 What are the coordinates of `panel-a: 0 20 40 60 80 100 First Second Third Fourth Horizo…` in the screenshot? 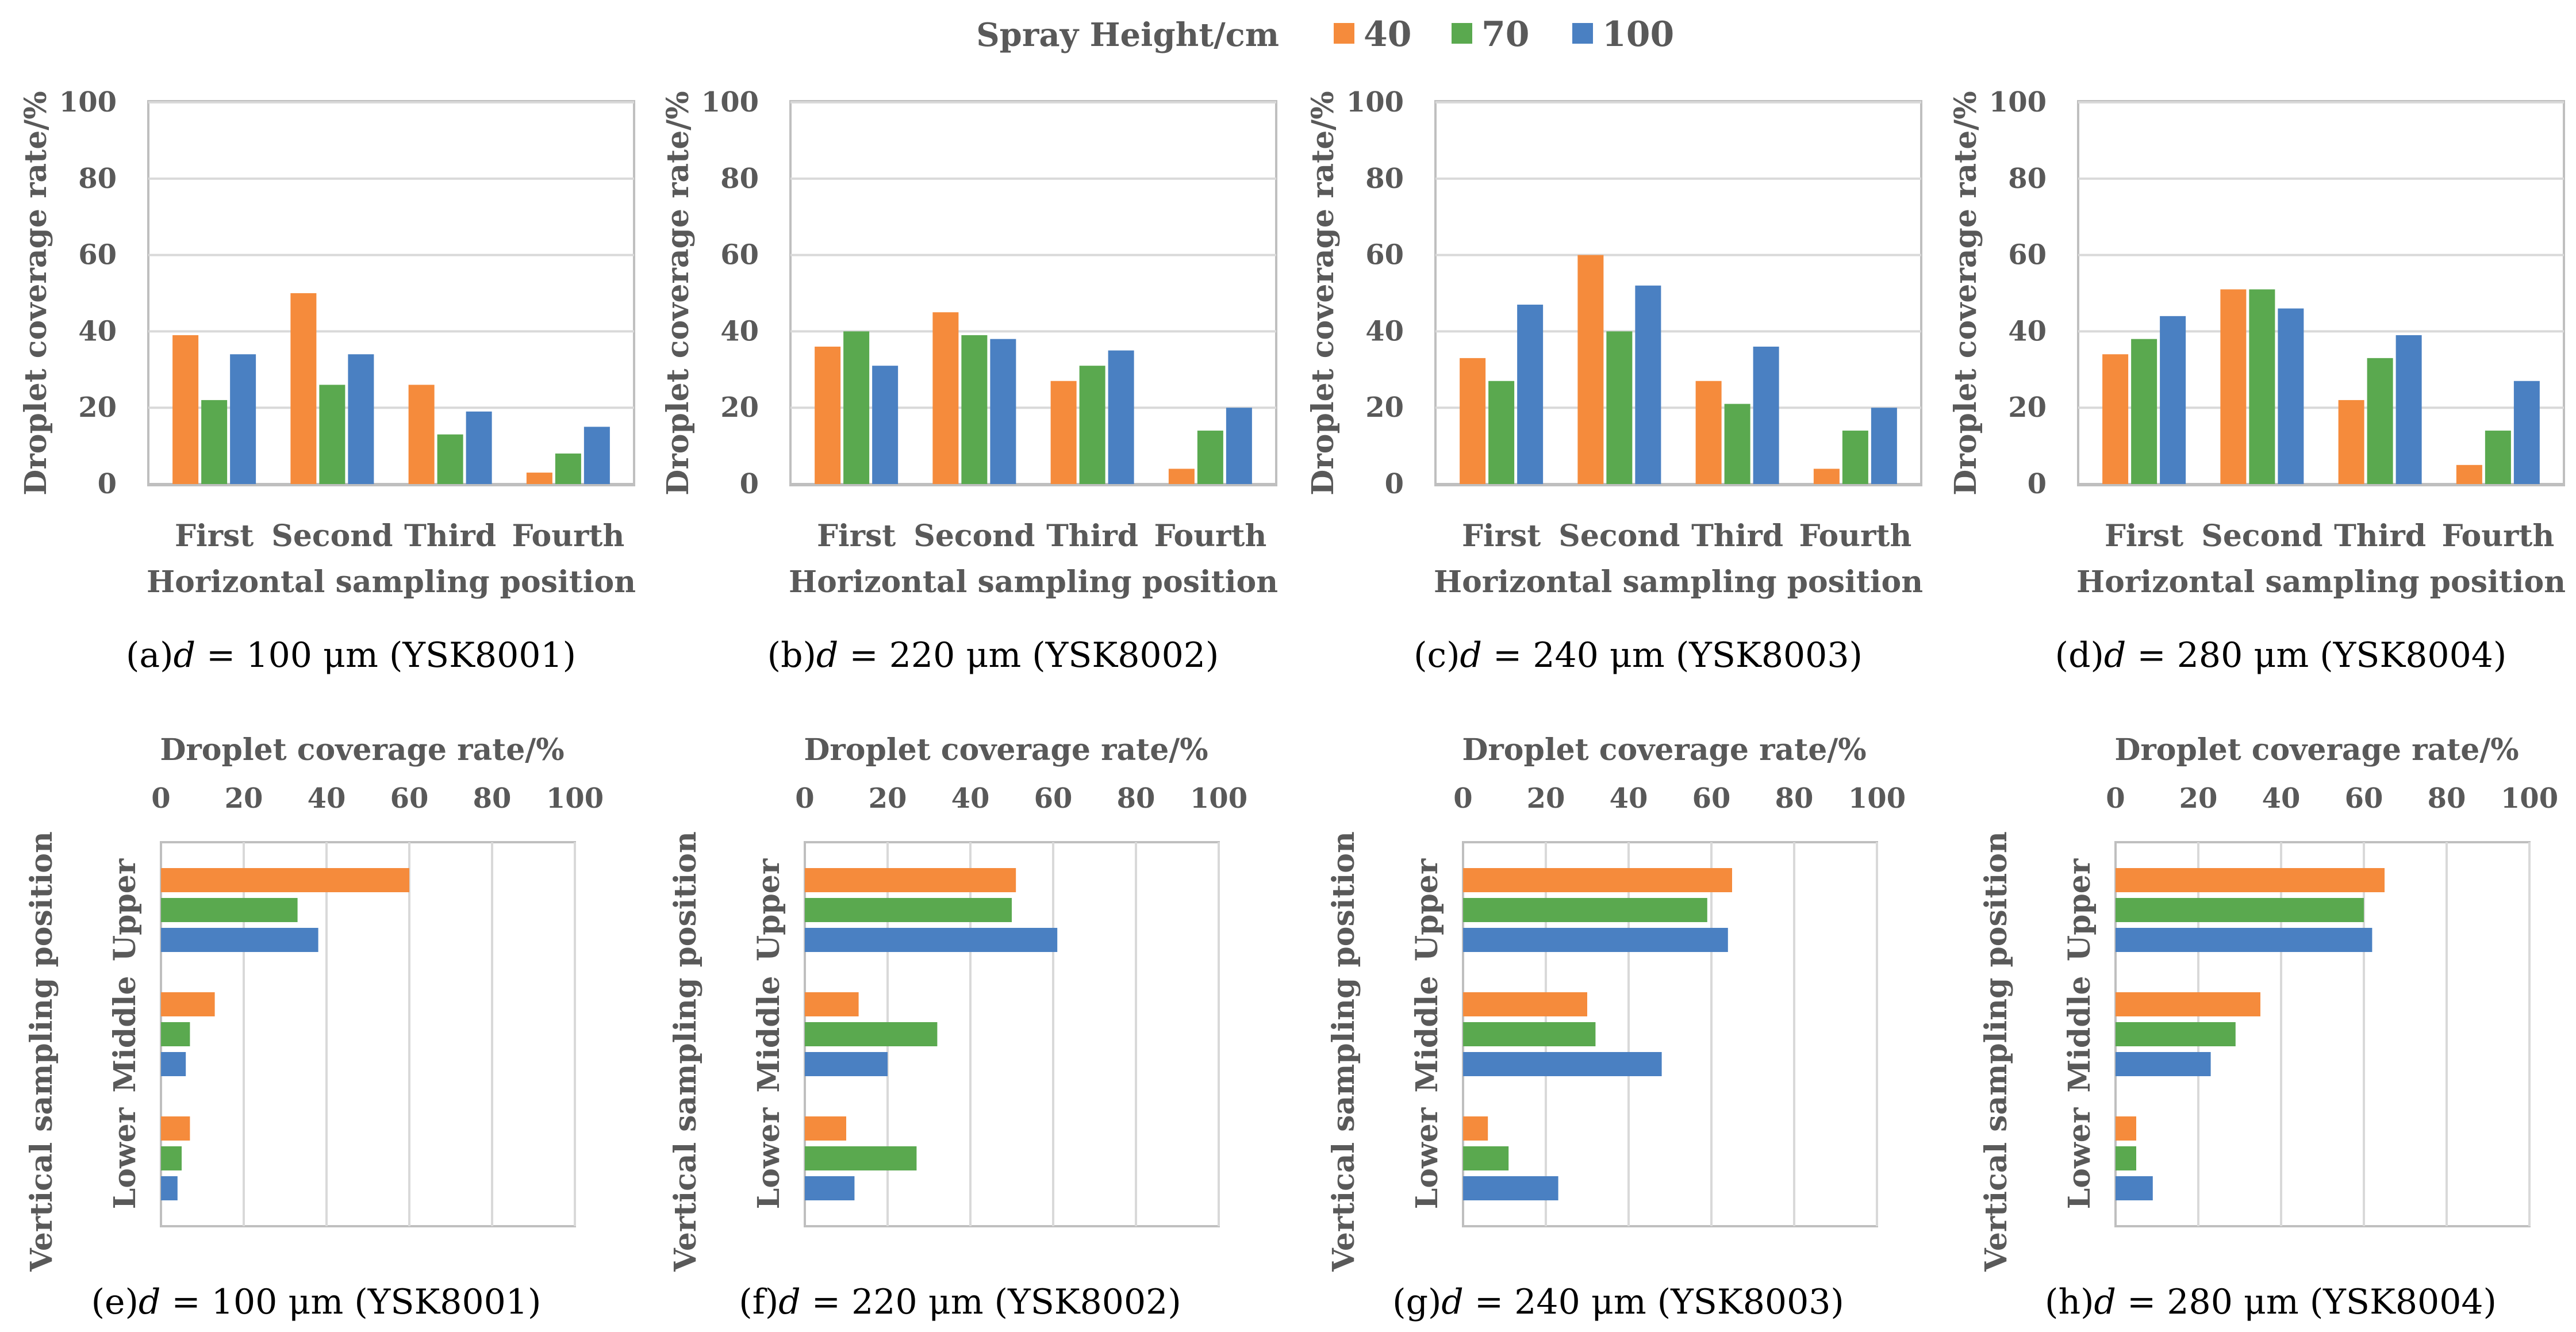 It's located at (327, 380).